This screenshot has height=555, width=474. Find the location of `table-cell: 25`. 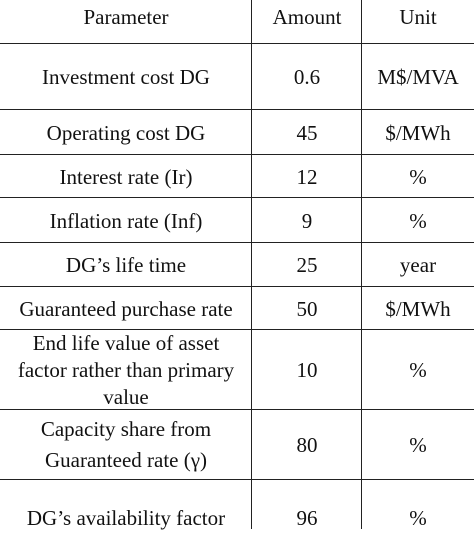

table-cell: 25 is located at coordinates (307, 265).